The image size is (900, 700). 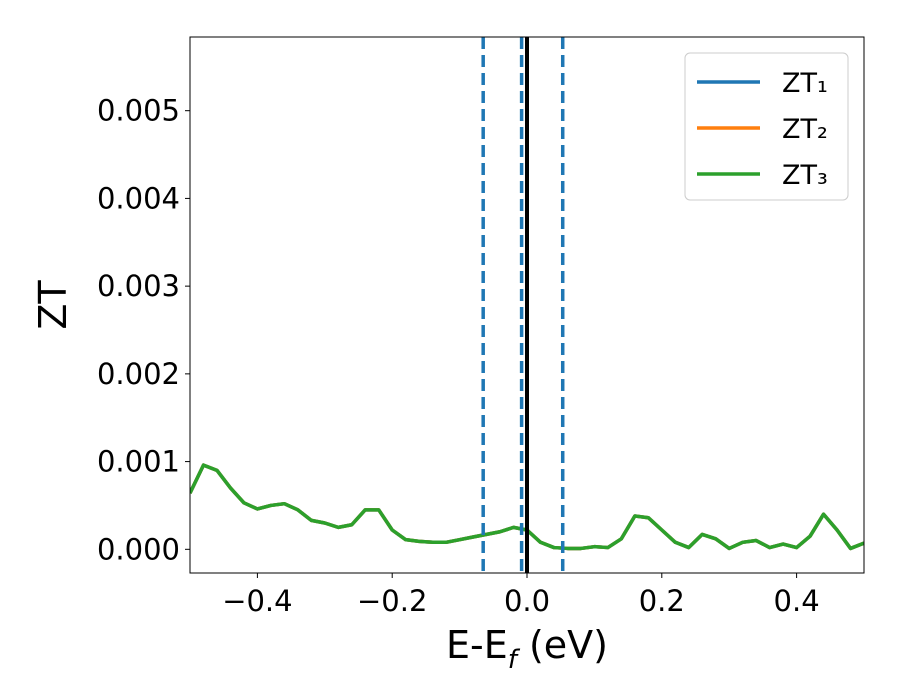 What do you see at coordinates (138, 198) in the screenshot?
I see `y-tick-label: 0.004` at bounding box center [138, 198].